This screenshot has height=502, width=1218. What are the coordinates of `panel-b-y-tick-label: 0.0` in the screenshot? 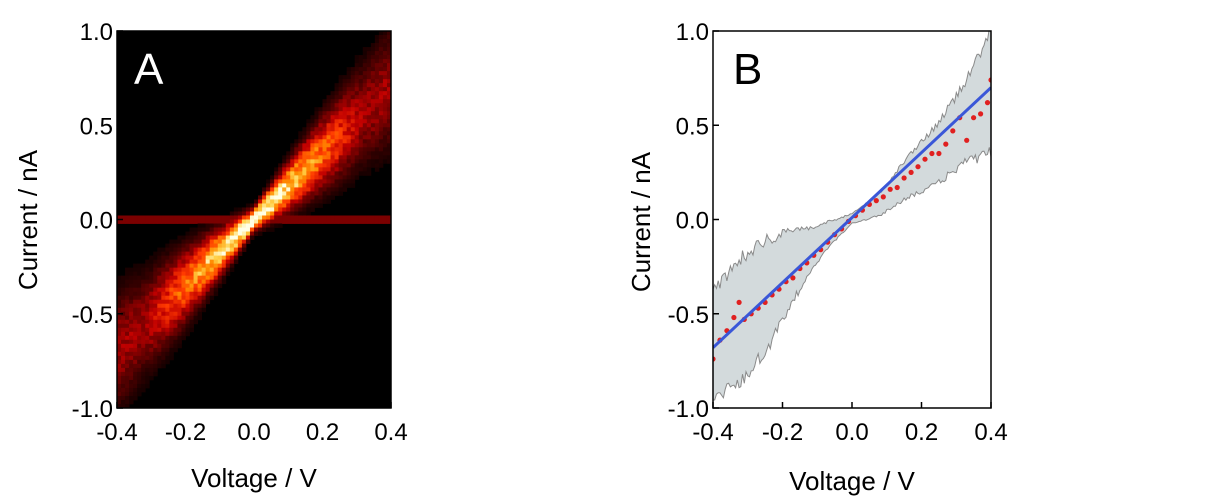 It's located at (692, 221).